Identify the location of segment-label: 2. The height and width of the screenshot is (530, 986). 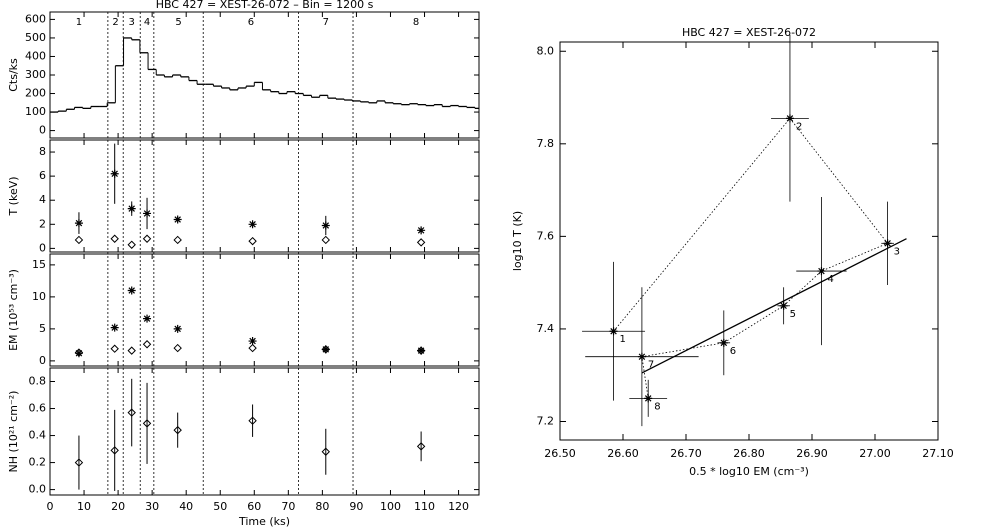
(115, 22).